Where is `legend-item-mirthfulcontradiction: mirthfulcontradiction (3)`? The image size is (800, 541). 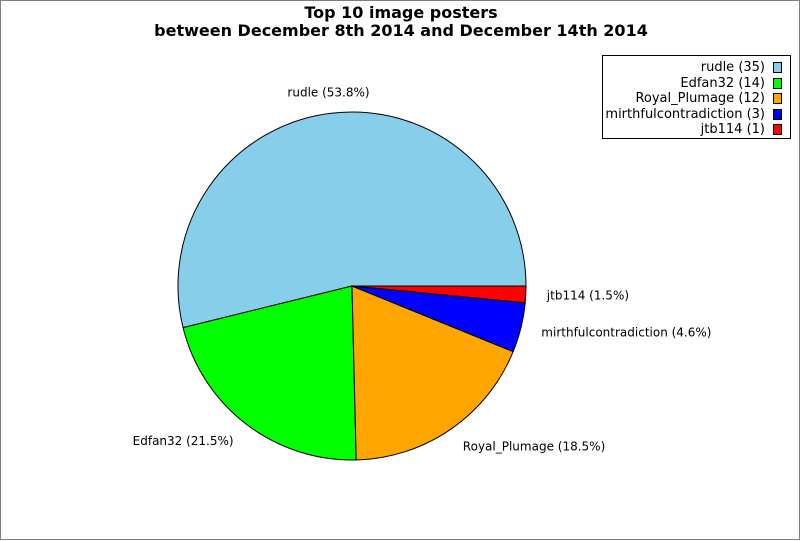
legend-item-mirthfulcontradiction: mirthfulcontradiction (3) is located at coordinates (696, 115).